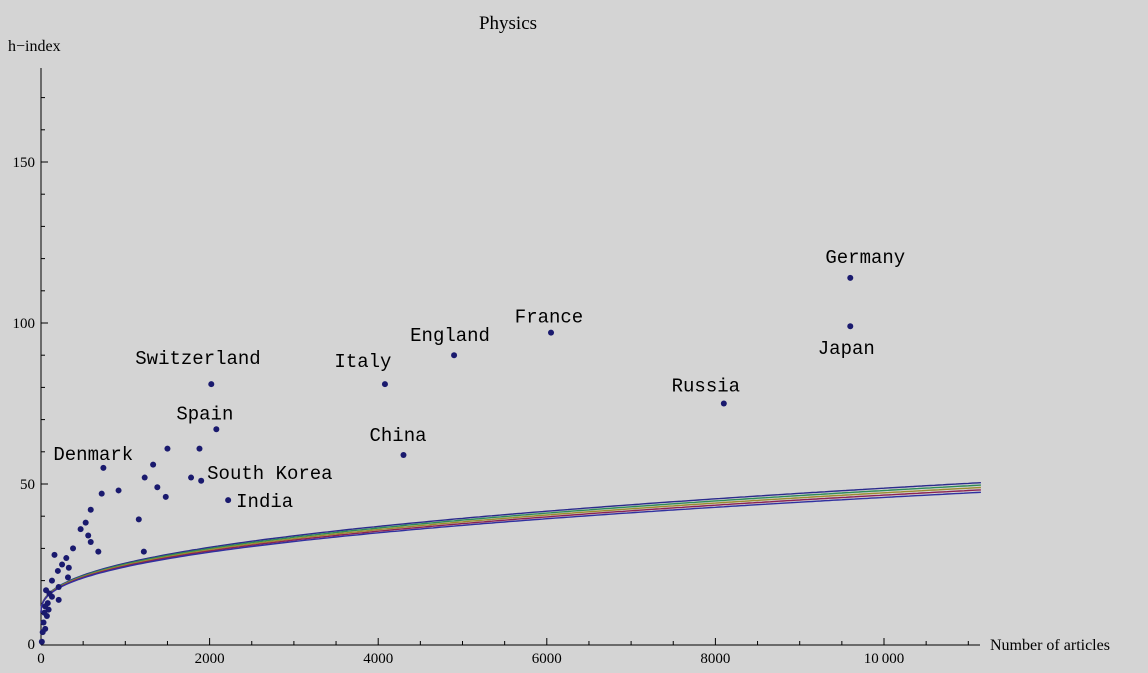 The height and width of the screenshot is (673, 1148). Describe the element at coordinates (264, 502) in the screenshot. I see `country-label: India` at that location.